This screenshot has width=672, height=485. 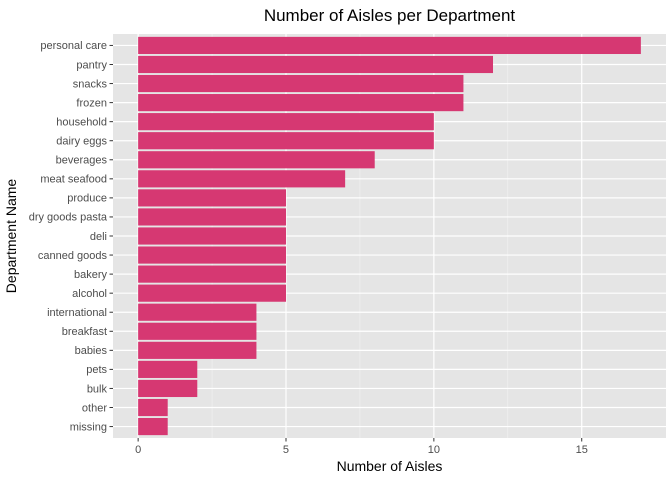 I want to click on bar-beverages, so click(x=256, y=160).